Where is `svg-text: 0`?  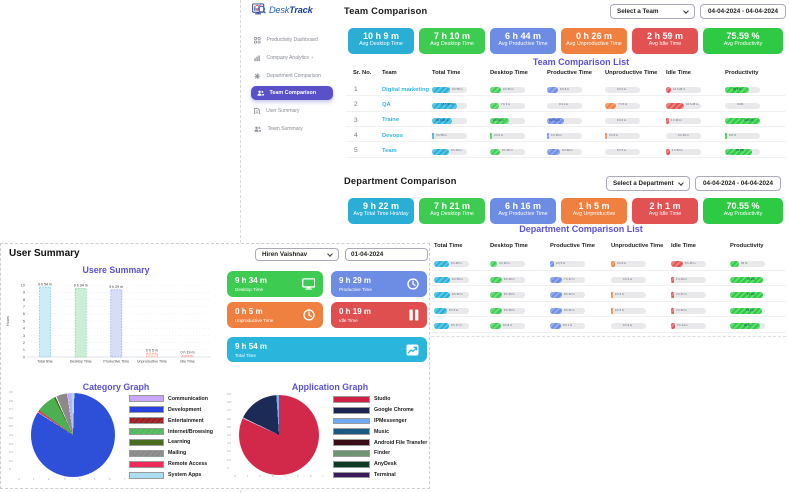 svg-text: 0 is located at coordinates (24, 357).